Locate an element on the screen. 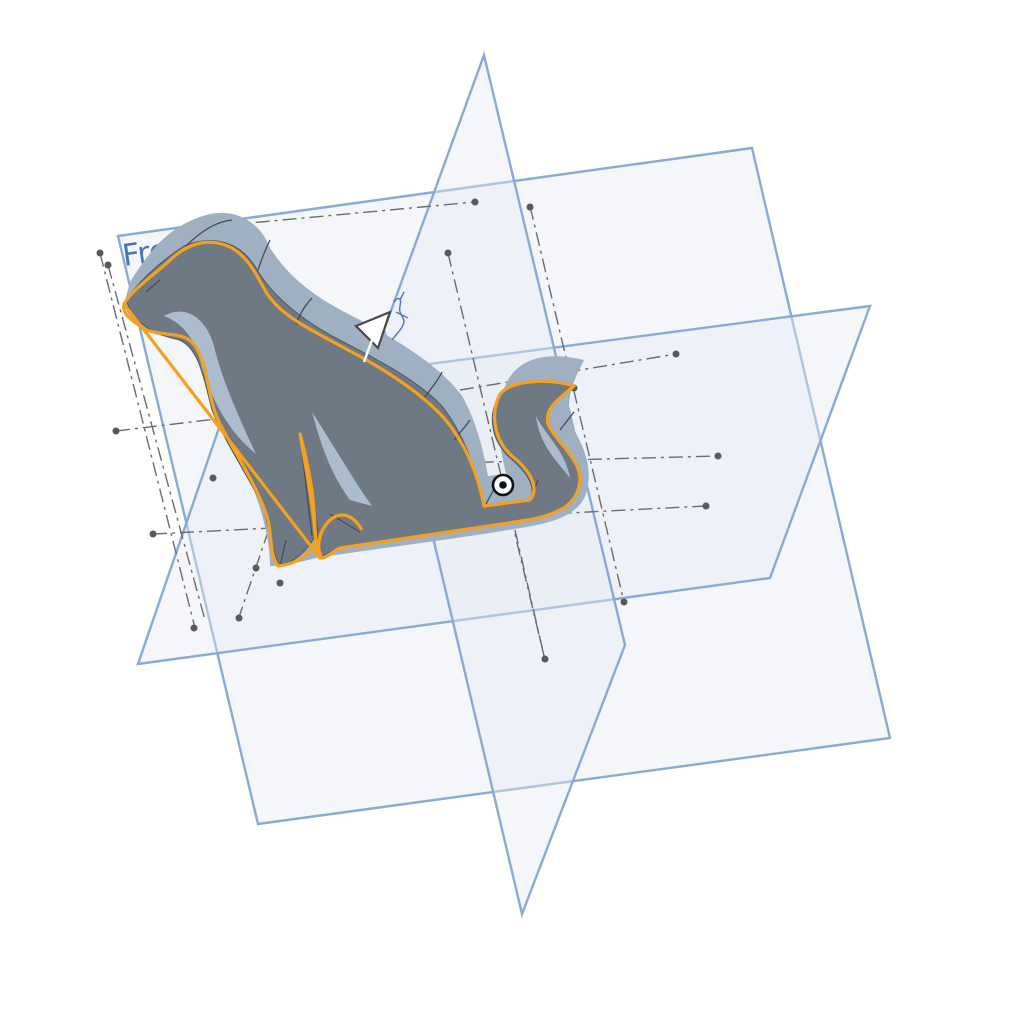 The image size is (1032, 1011). origin-icon is located at coordinates (503, 485).